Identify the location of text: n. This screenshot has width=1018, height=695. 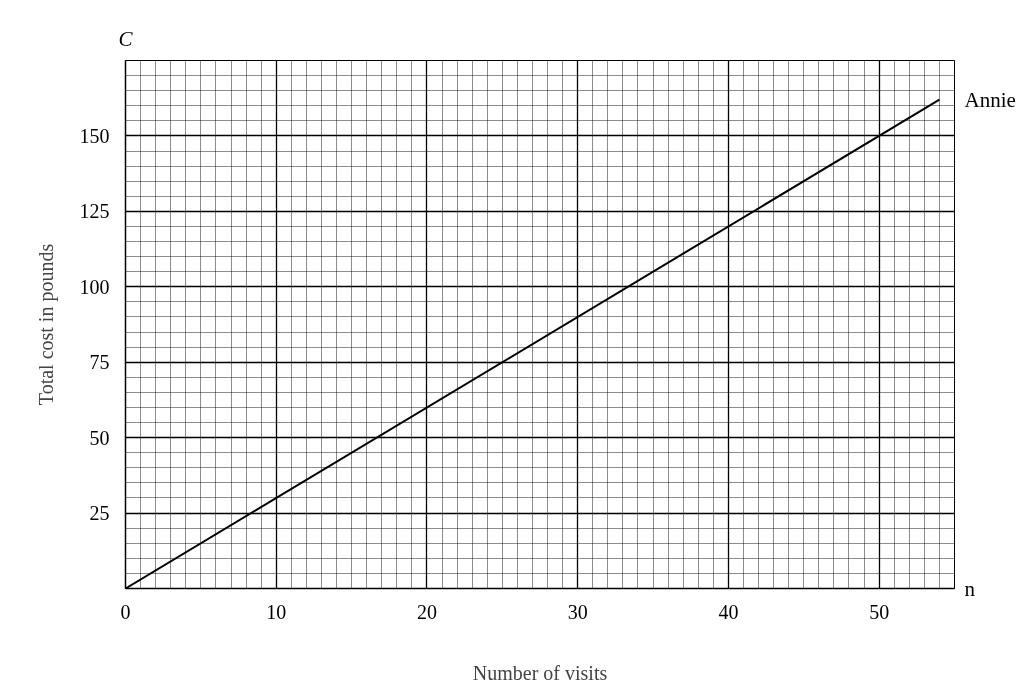
(970, 588).